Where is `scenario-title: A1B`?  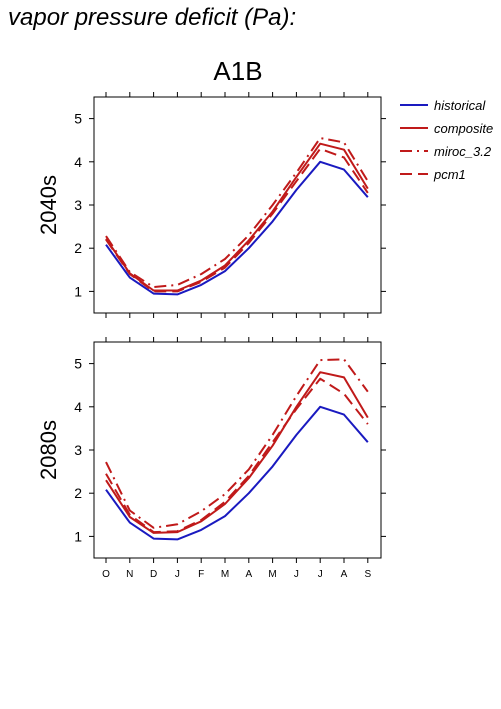 scenario-title: A1B is located at coordinates (237, 71).